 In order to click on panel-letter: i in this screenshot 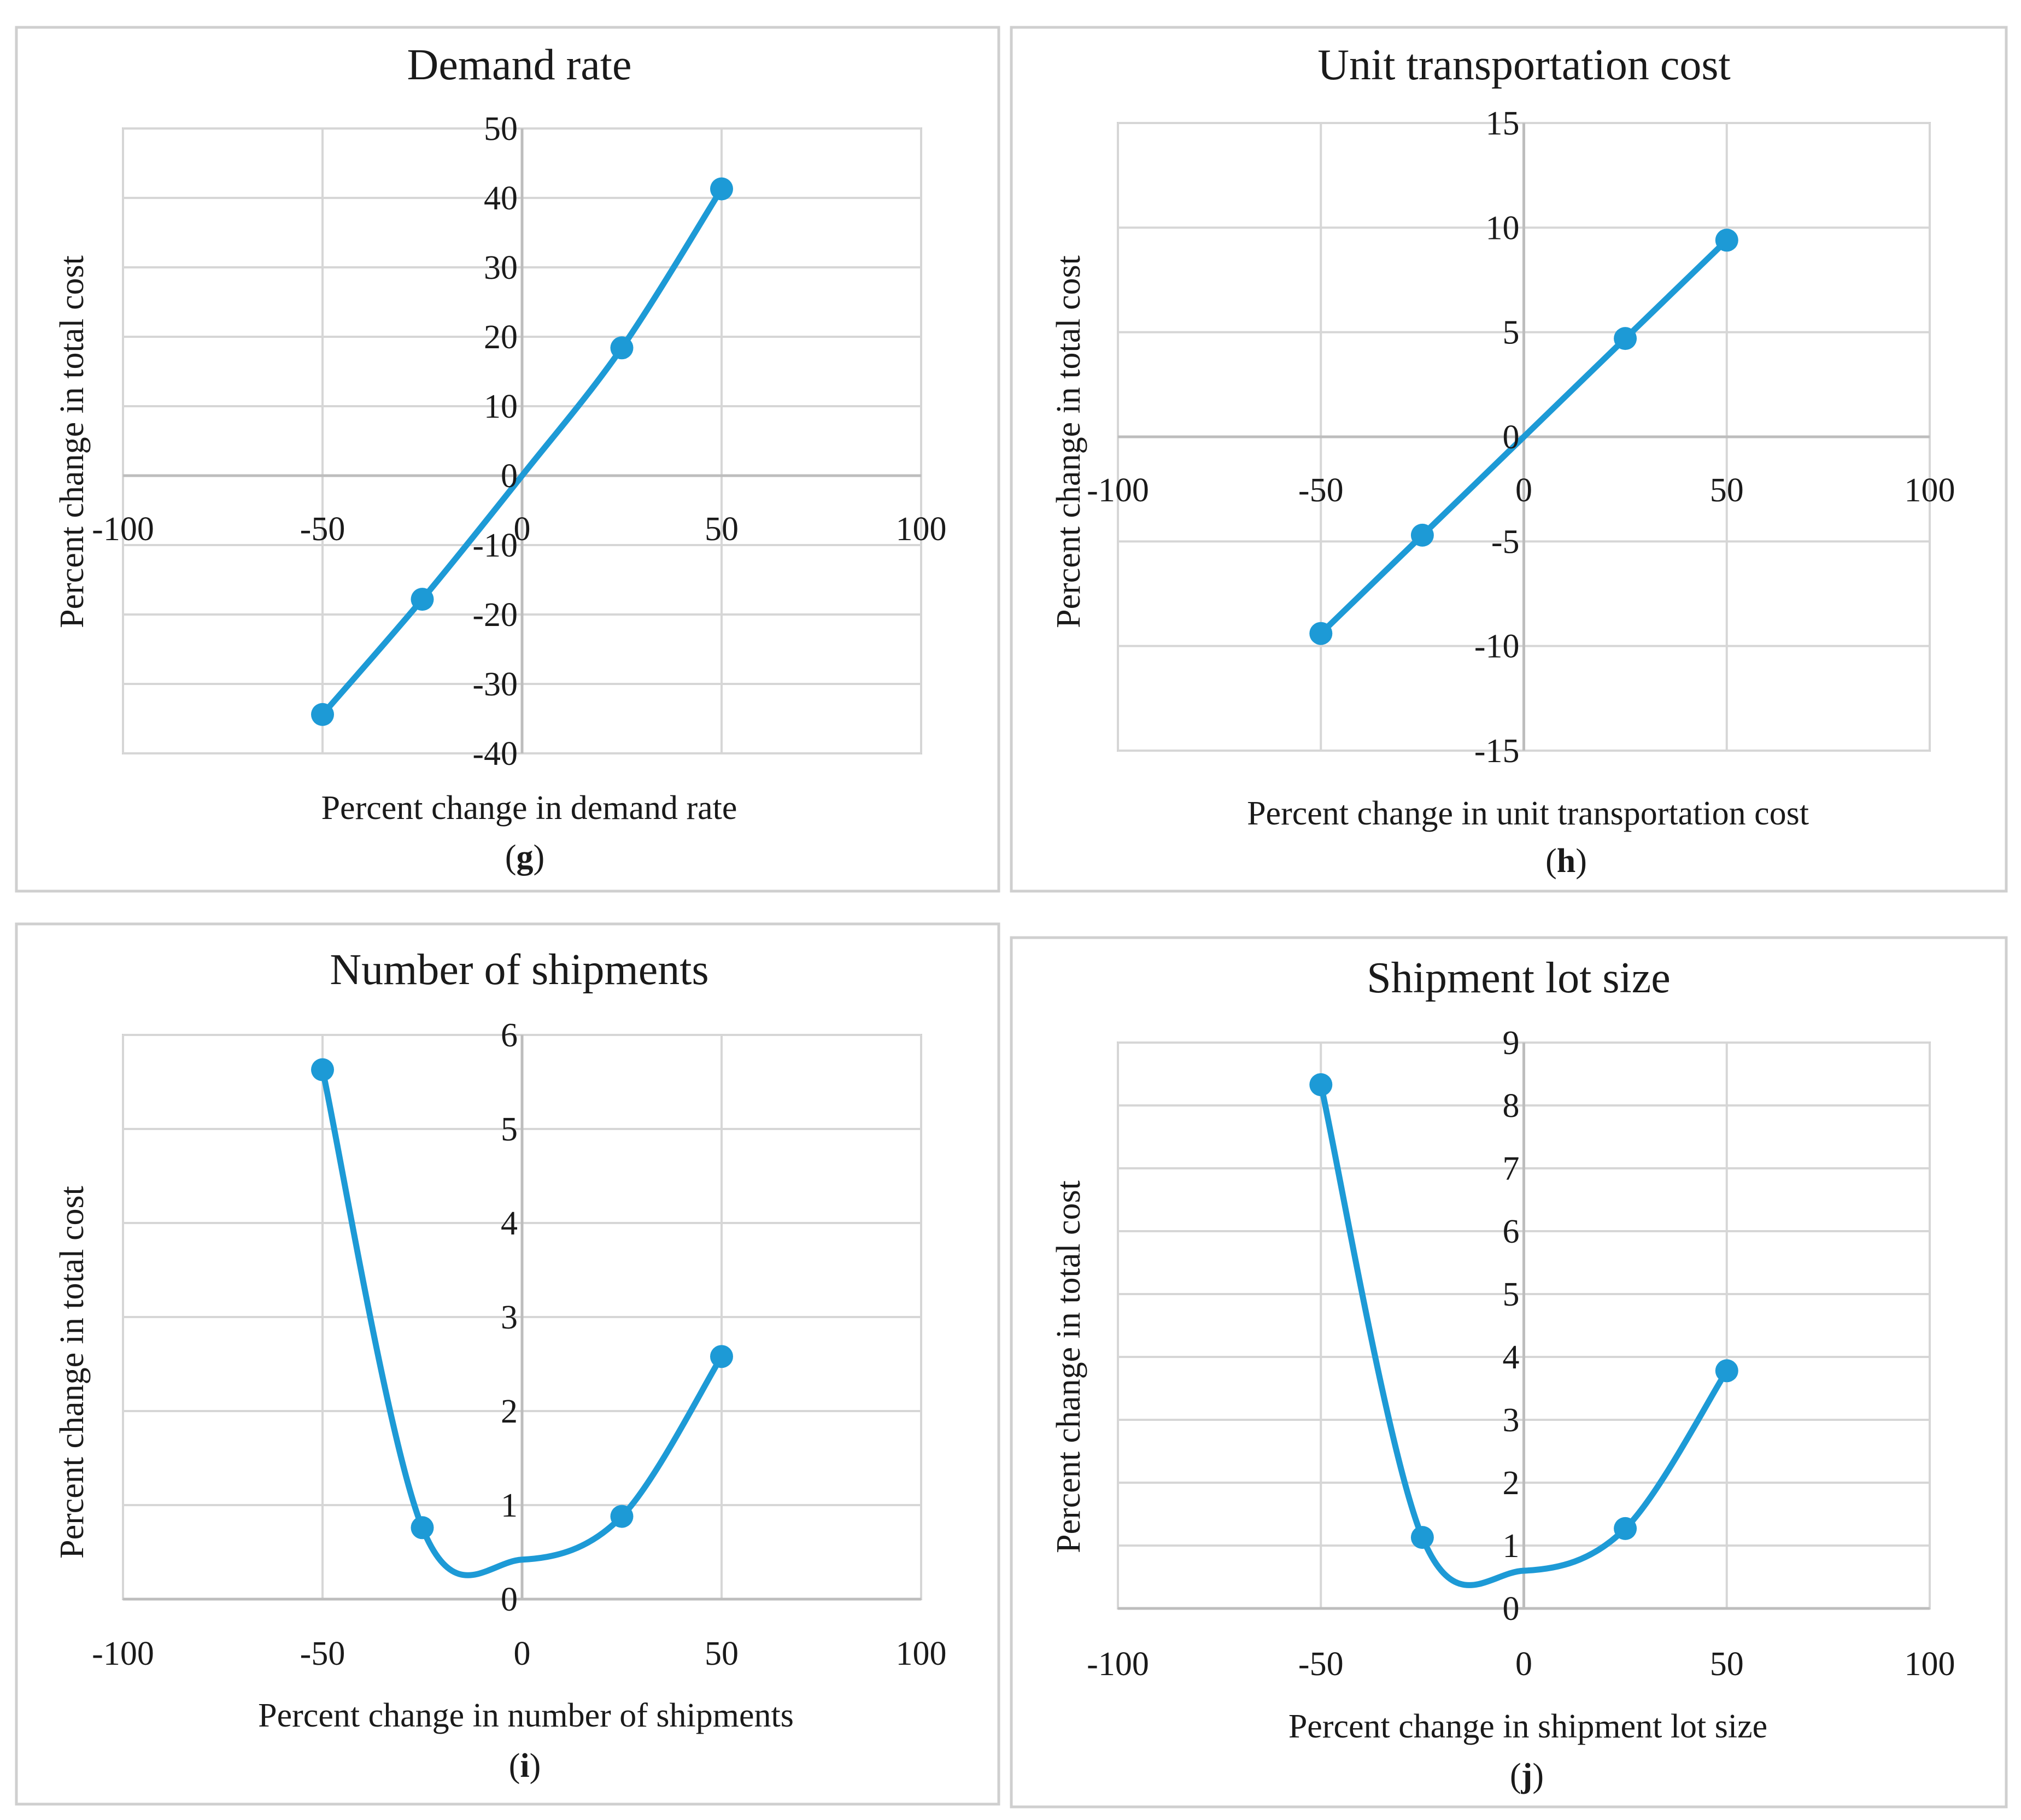, I will do `click(524, 1765)`.